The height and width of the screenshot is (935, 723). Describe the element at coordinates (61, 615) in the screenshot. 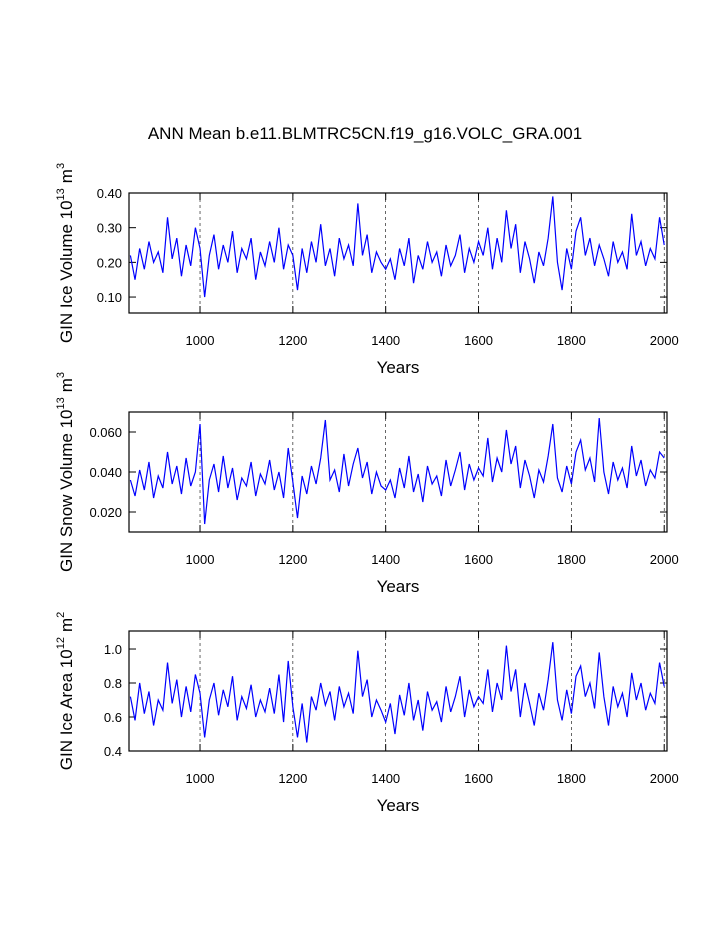

I see `y-axis-label-unit-exponent: 2` at that location.